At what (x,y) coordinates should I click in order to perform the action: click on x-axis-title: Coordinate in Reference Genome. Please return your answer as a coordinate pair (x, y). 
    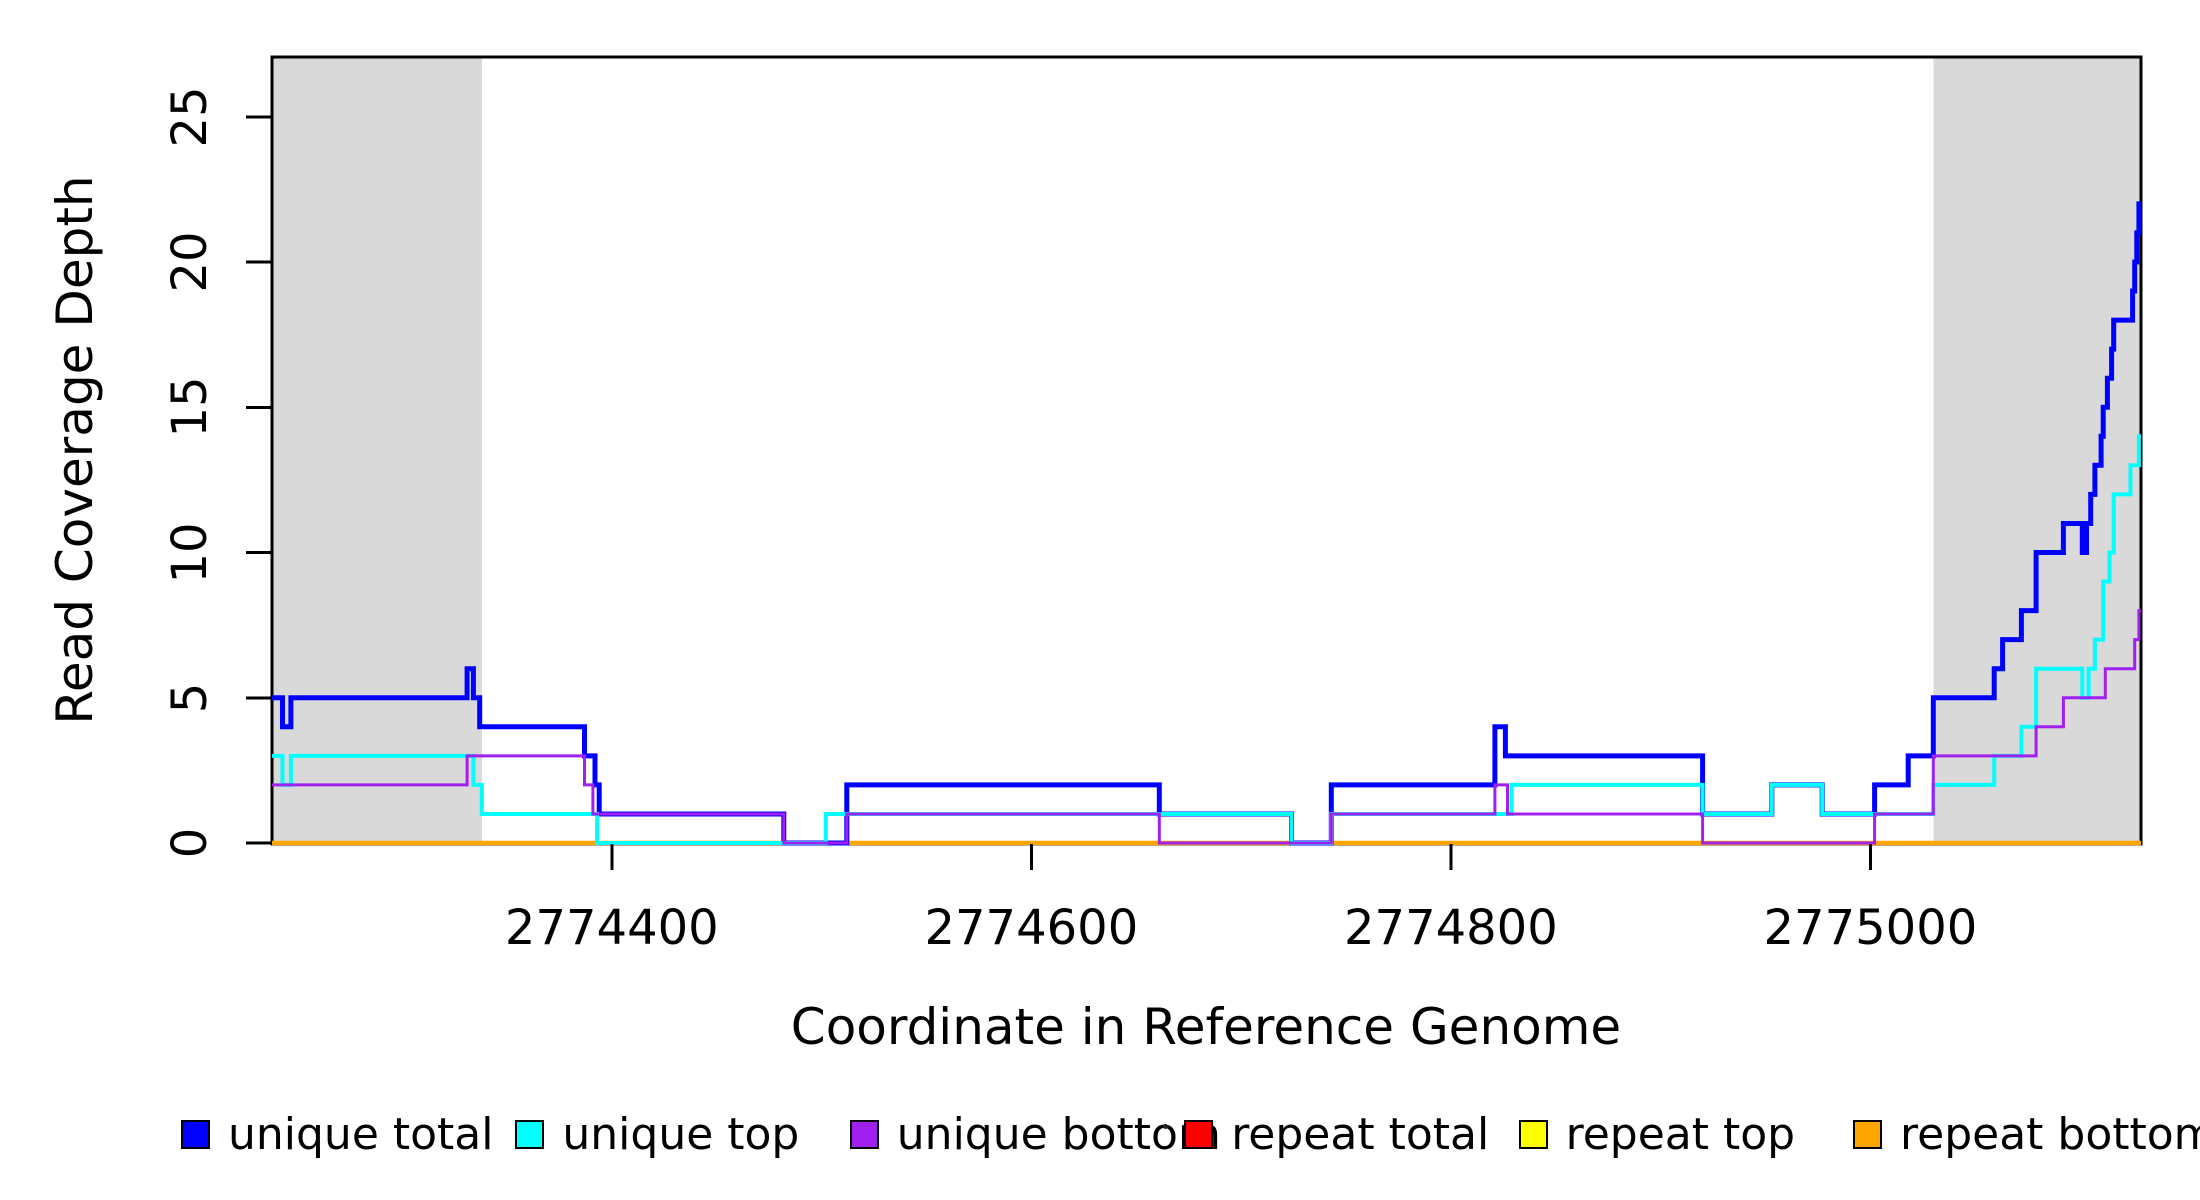
    Looking at the image, I should click on (1206, 1027).